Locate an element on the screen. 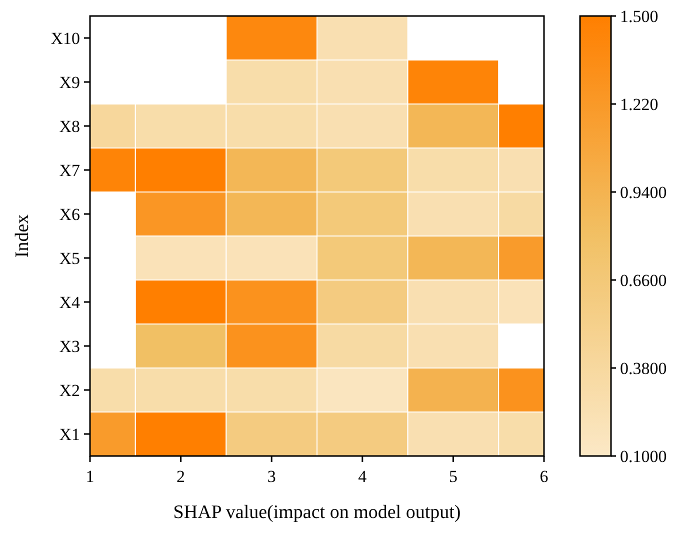 The image size is (684, 534). color-bar-label: 0.1000 is located at coordinates (643, 456).